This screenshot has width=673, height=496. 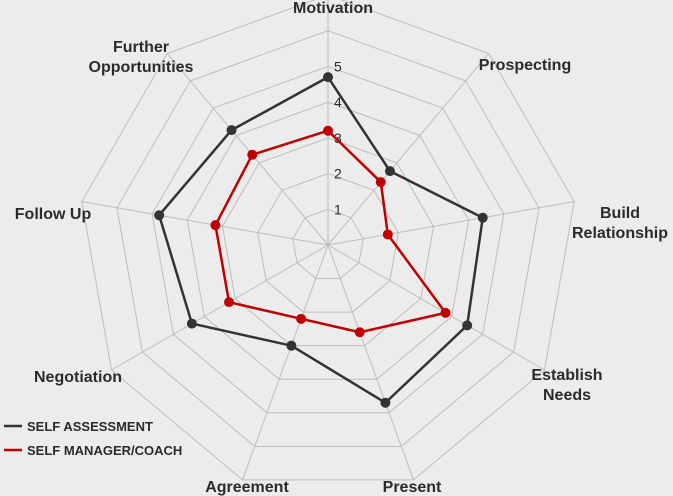 What do you see at coordinates (338, 209) in the screenshot?
I see `tick-label: 1` at bounding box center [338, 209].